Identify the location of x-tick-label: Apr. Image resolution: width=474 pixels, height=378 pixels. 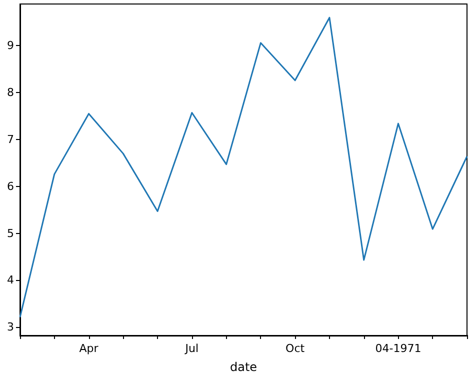
(89, 348).